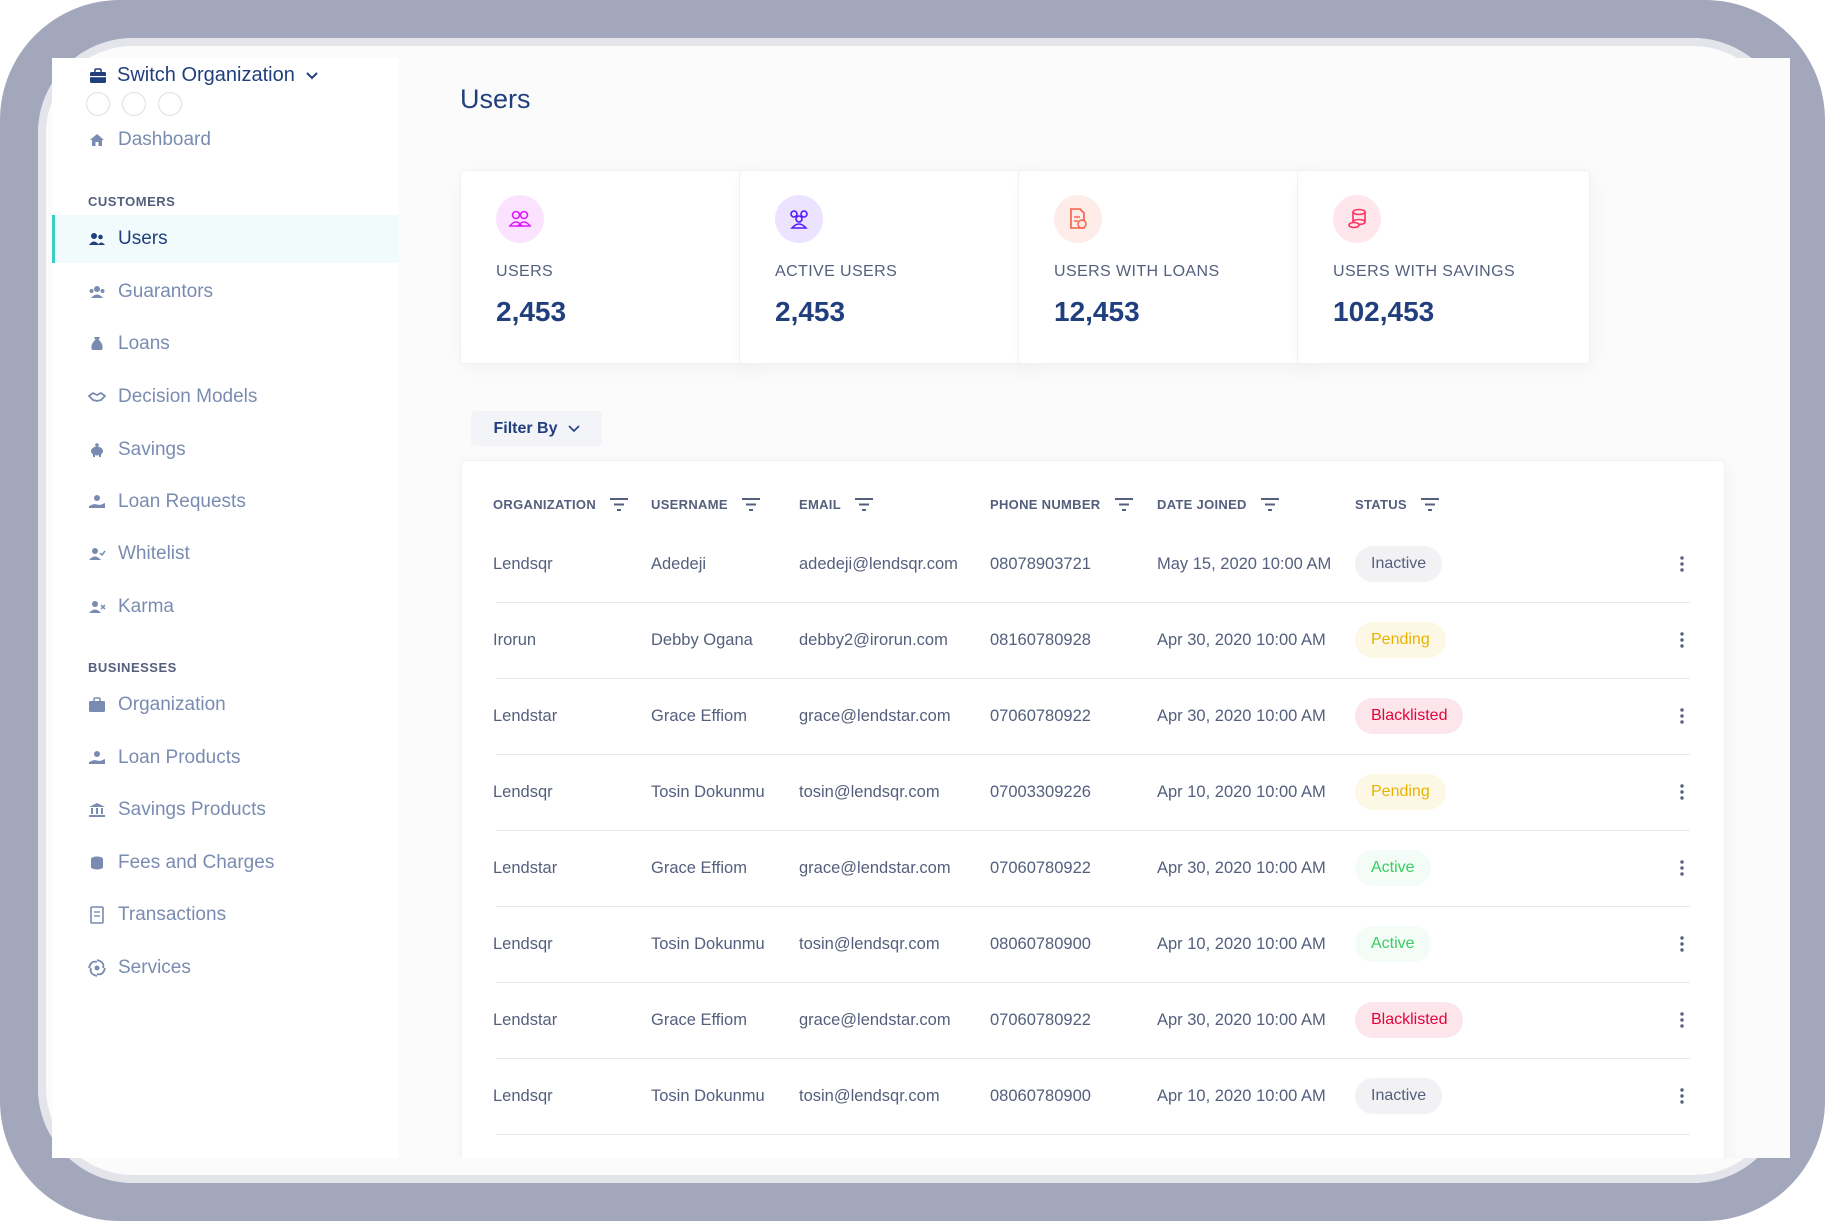 Image resolution: width=1825 pixels, height=1221 pixels. I want to click on cell-phone: 08078903721, so click(1040, 563).